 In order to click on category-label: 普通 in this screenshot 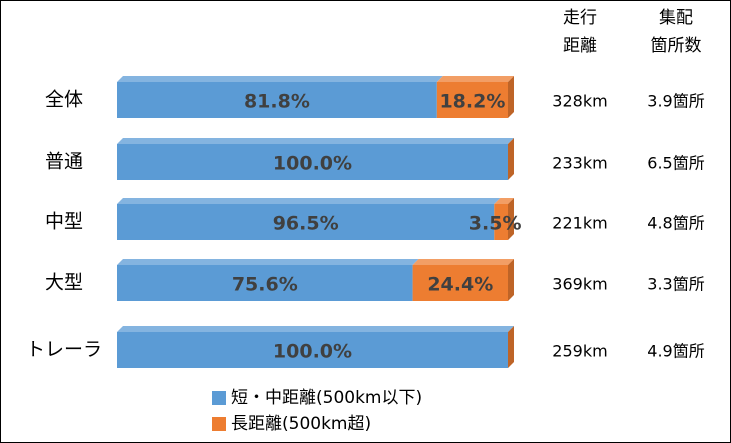, I will do `click(64, 162)`.